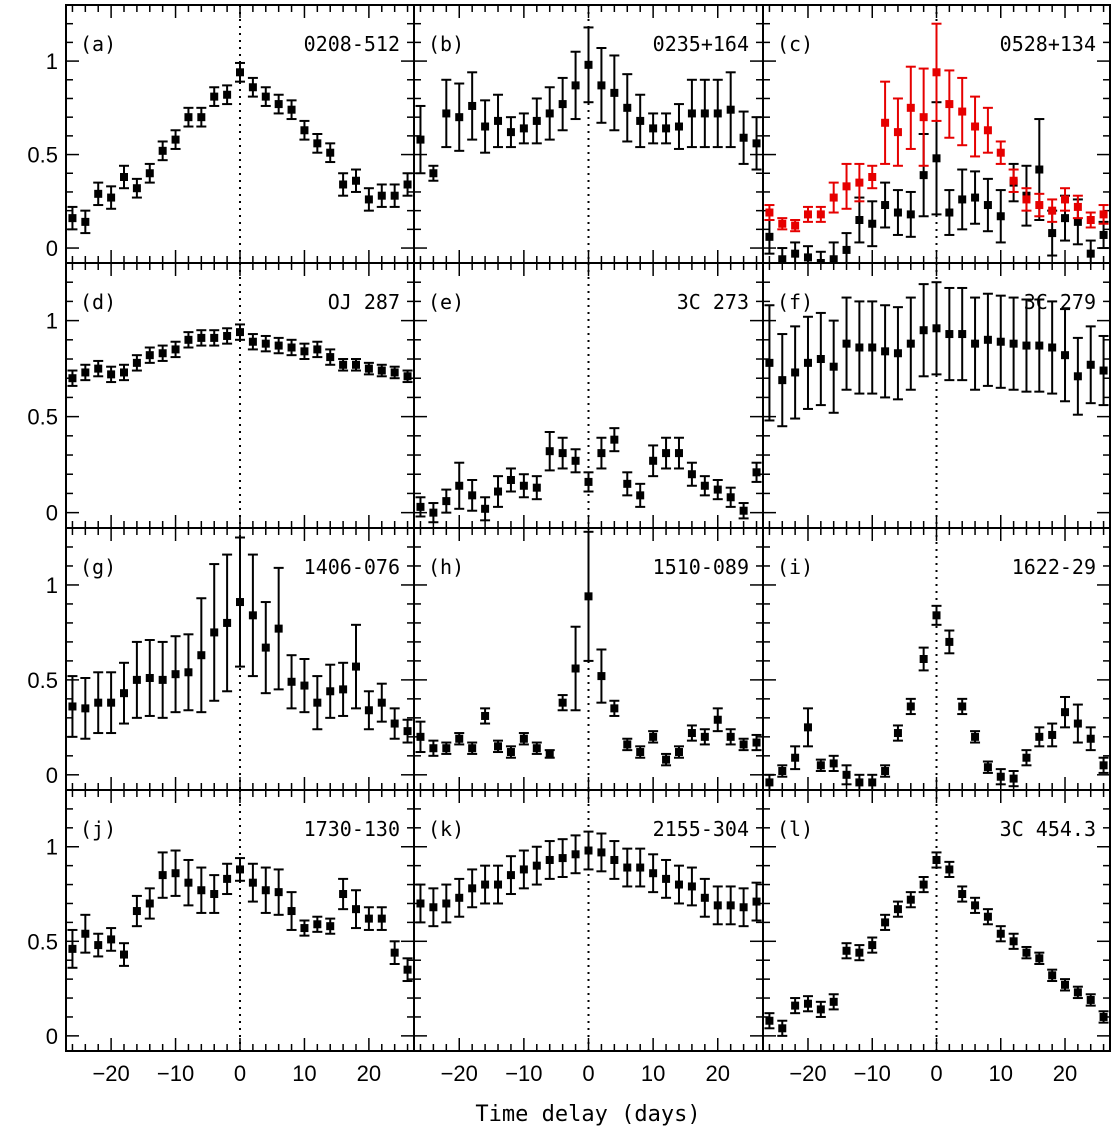  I want to click on source-name: 0208-512, so click(352, 44).